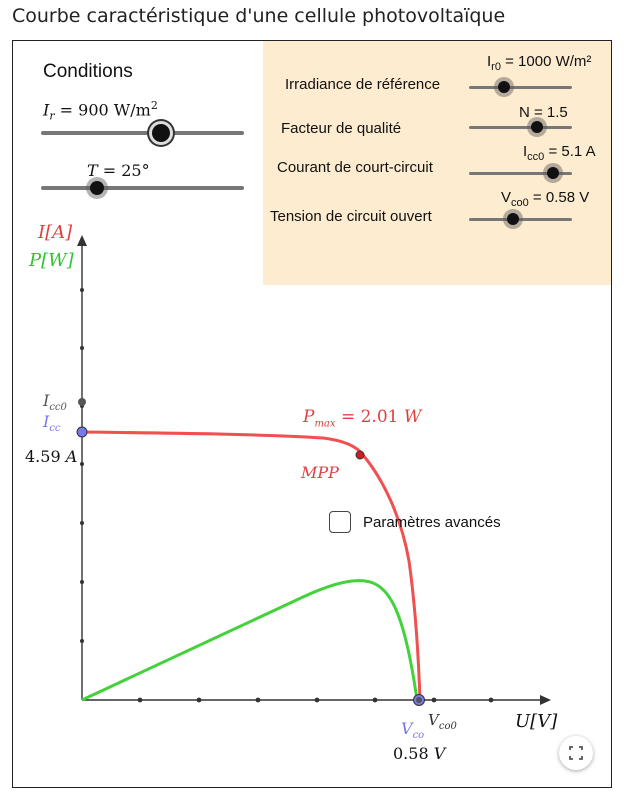 This screenshot has width=624, height=799. What do you see at coordinates (539, 63) in the screenshot?
I see `ref-irradiance-value: Ir0 = 1000 W/m²` at bounding box center [539, 63].